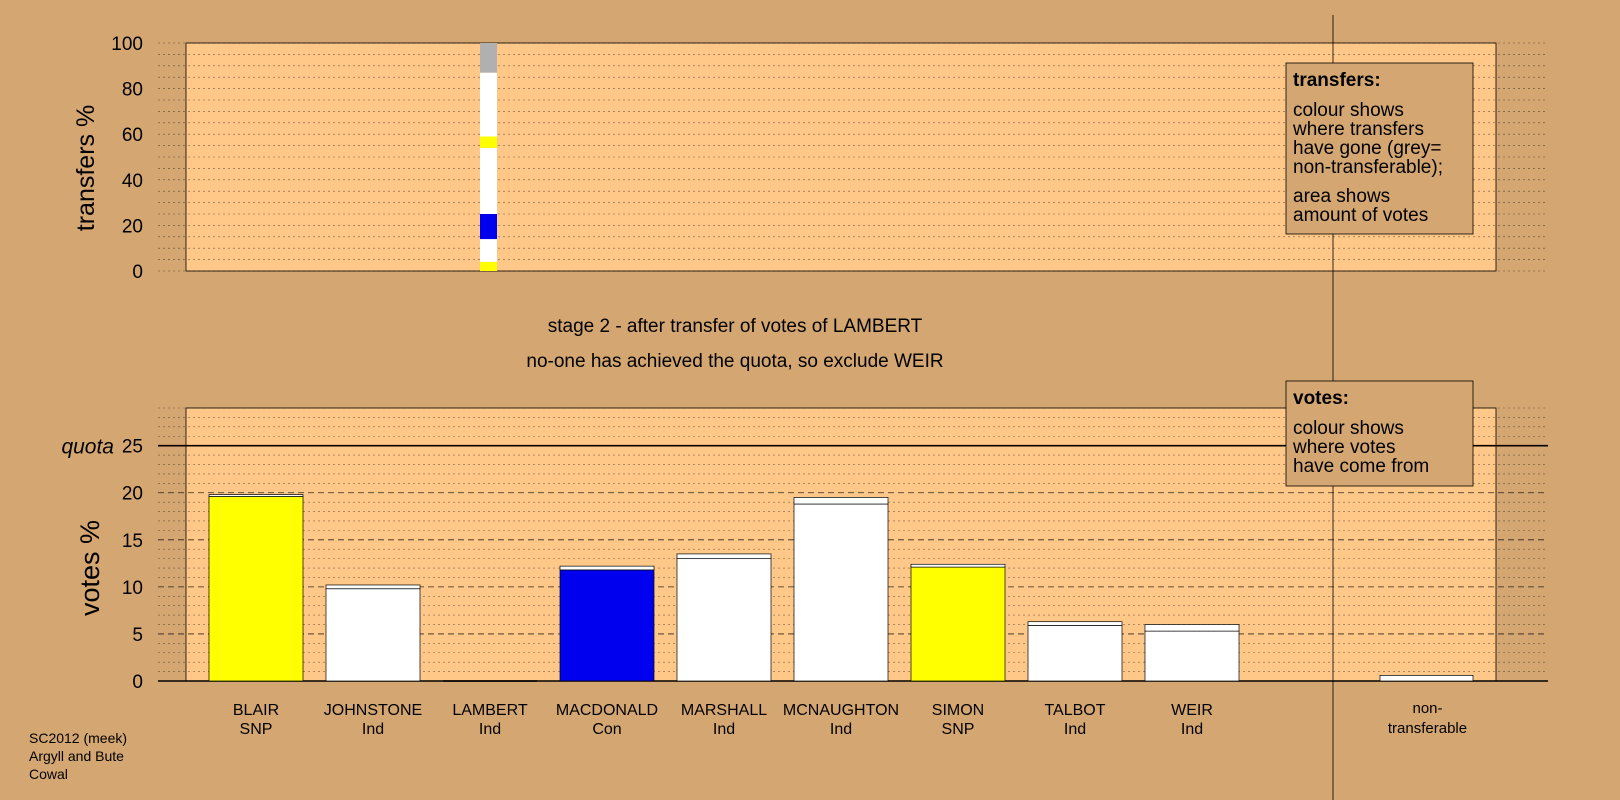  Describe the element at coordinates (1321, 398) in the screenshot. I see `votes-legend-title: votes:` at that location.